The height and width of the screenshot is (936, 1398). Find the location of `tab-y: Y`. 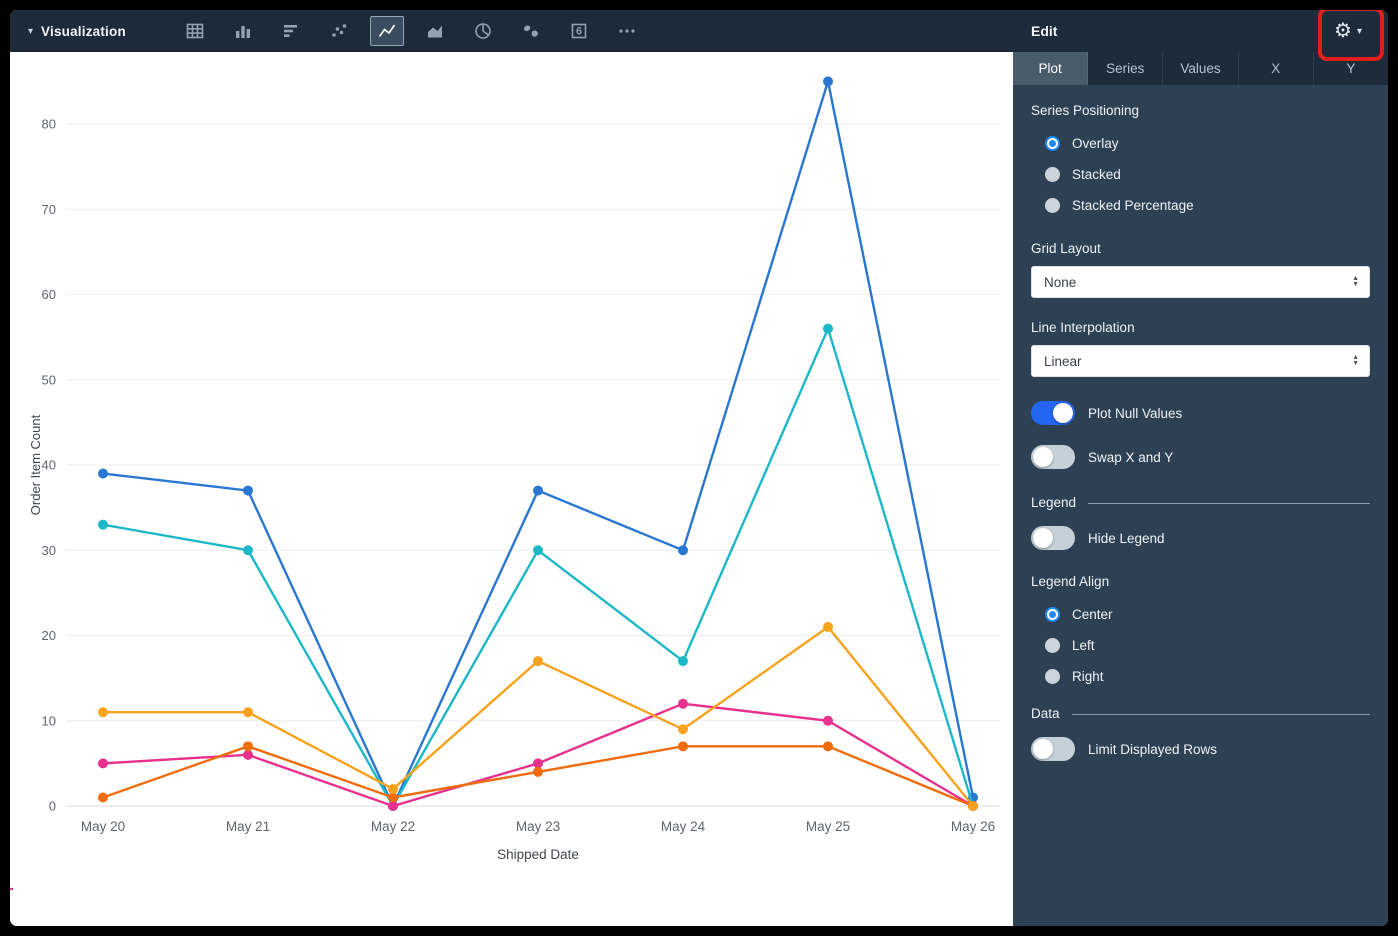

tab-y: Y is located at coordinates (1351, 68).